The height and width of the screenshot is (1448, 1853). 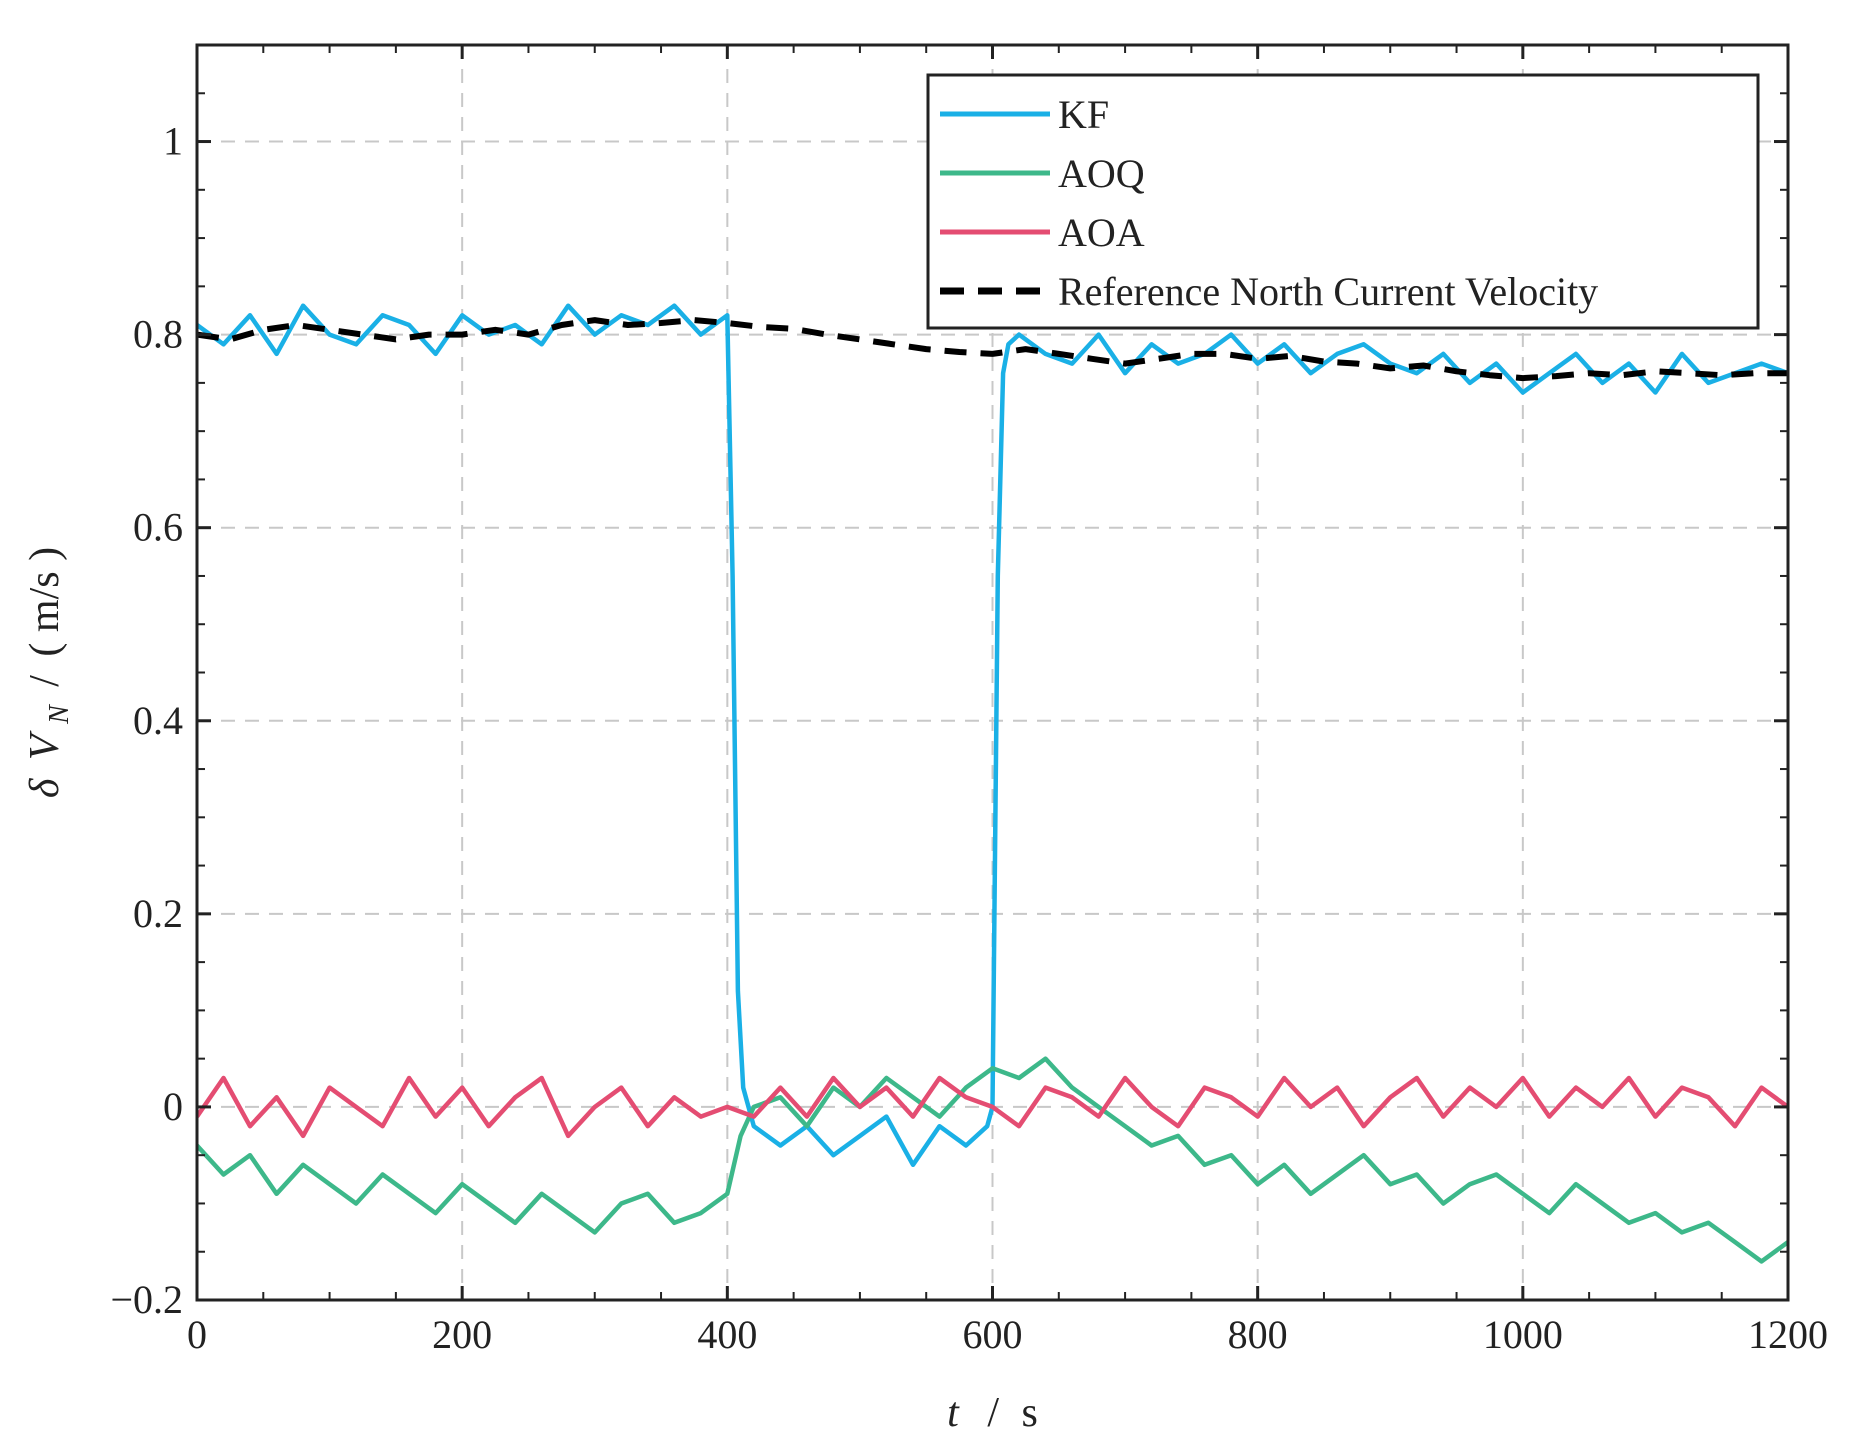 I want to click on y-tick-label: 0.2, so click(x=158, y=913).